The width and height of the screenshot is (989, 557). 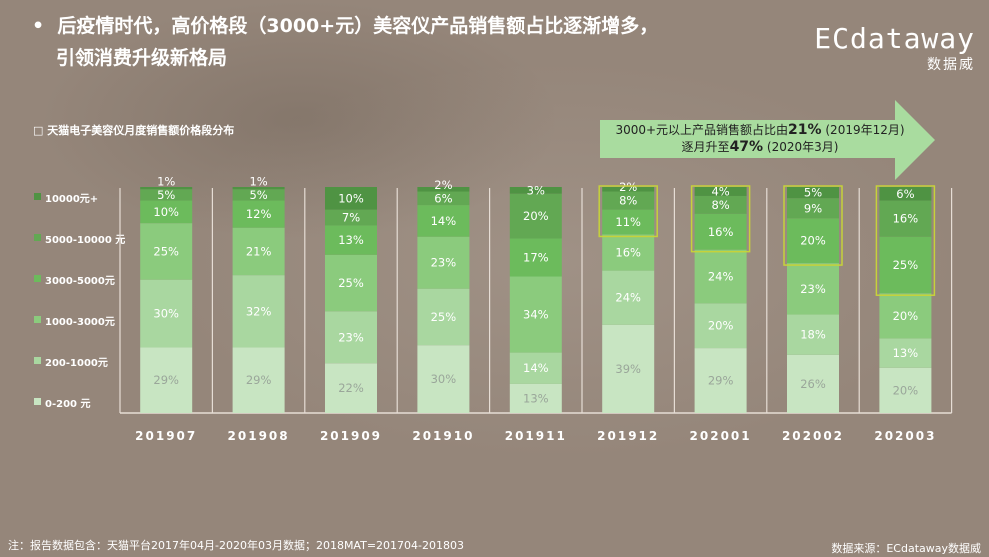 What do you see at coordinates (443, 436) in the screenshot?
I see `x-tick-label: 201910` at bounding box center [443, 436].